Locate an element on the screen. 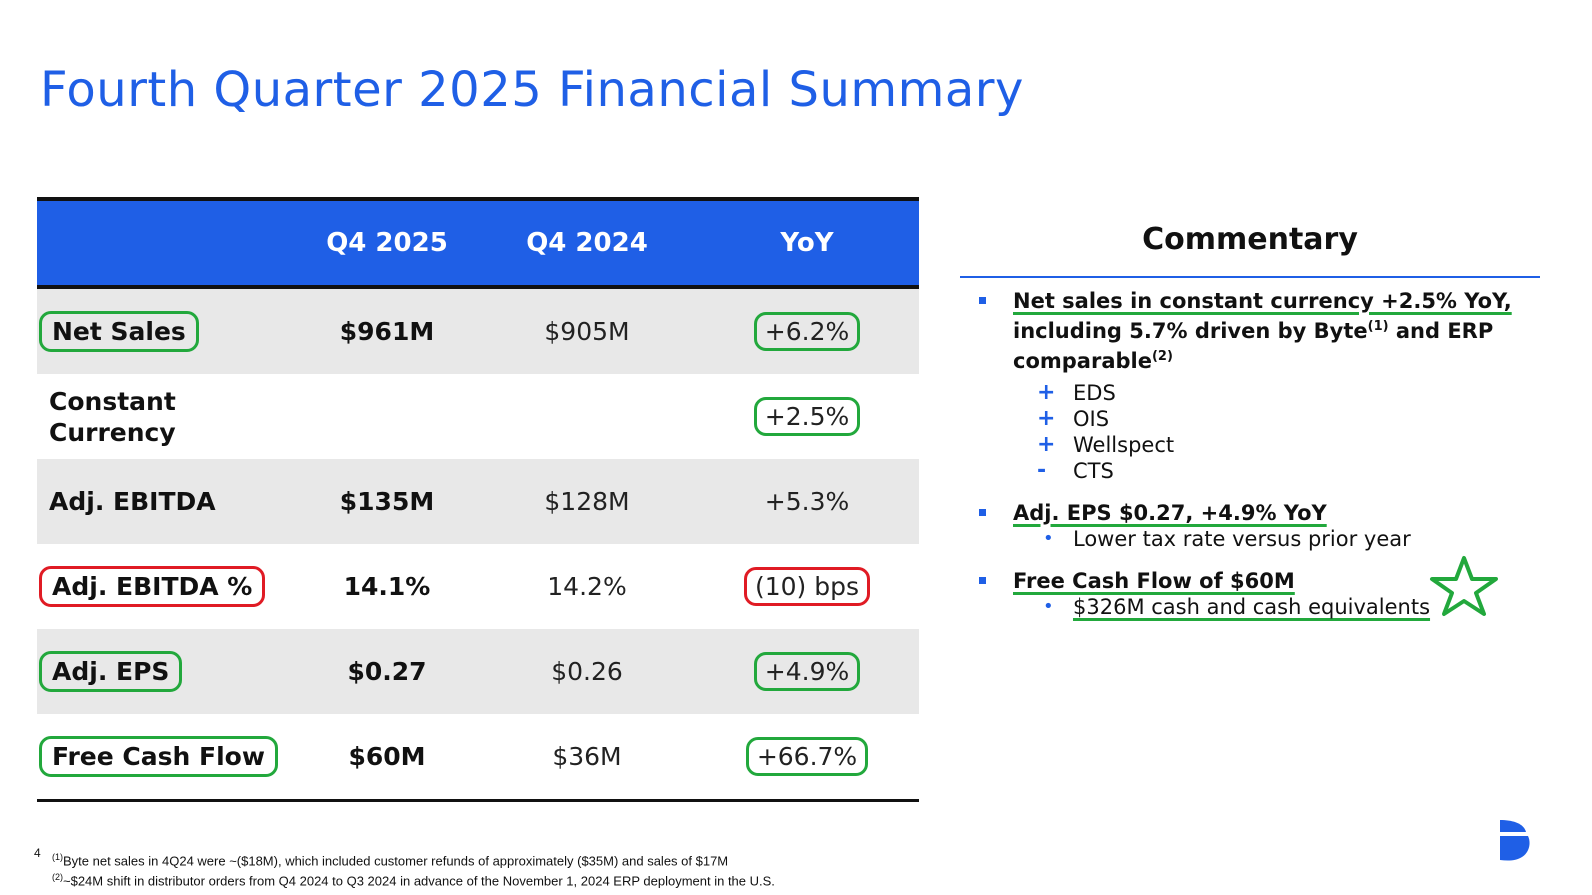 This screenshot has height=895, width=1592. bullet-heading: Free Cash Flow of $60M is located at coordinates (1274, 581).